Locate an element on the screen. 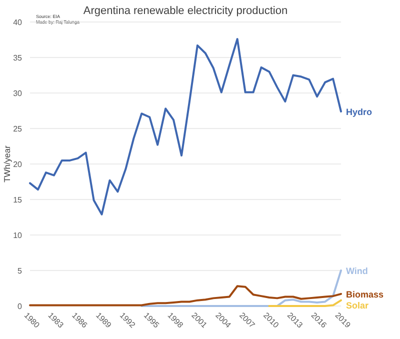 The image size is (400, 339). series-label: Solar is located at coordinates (358, 305).